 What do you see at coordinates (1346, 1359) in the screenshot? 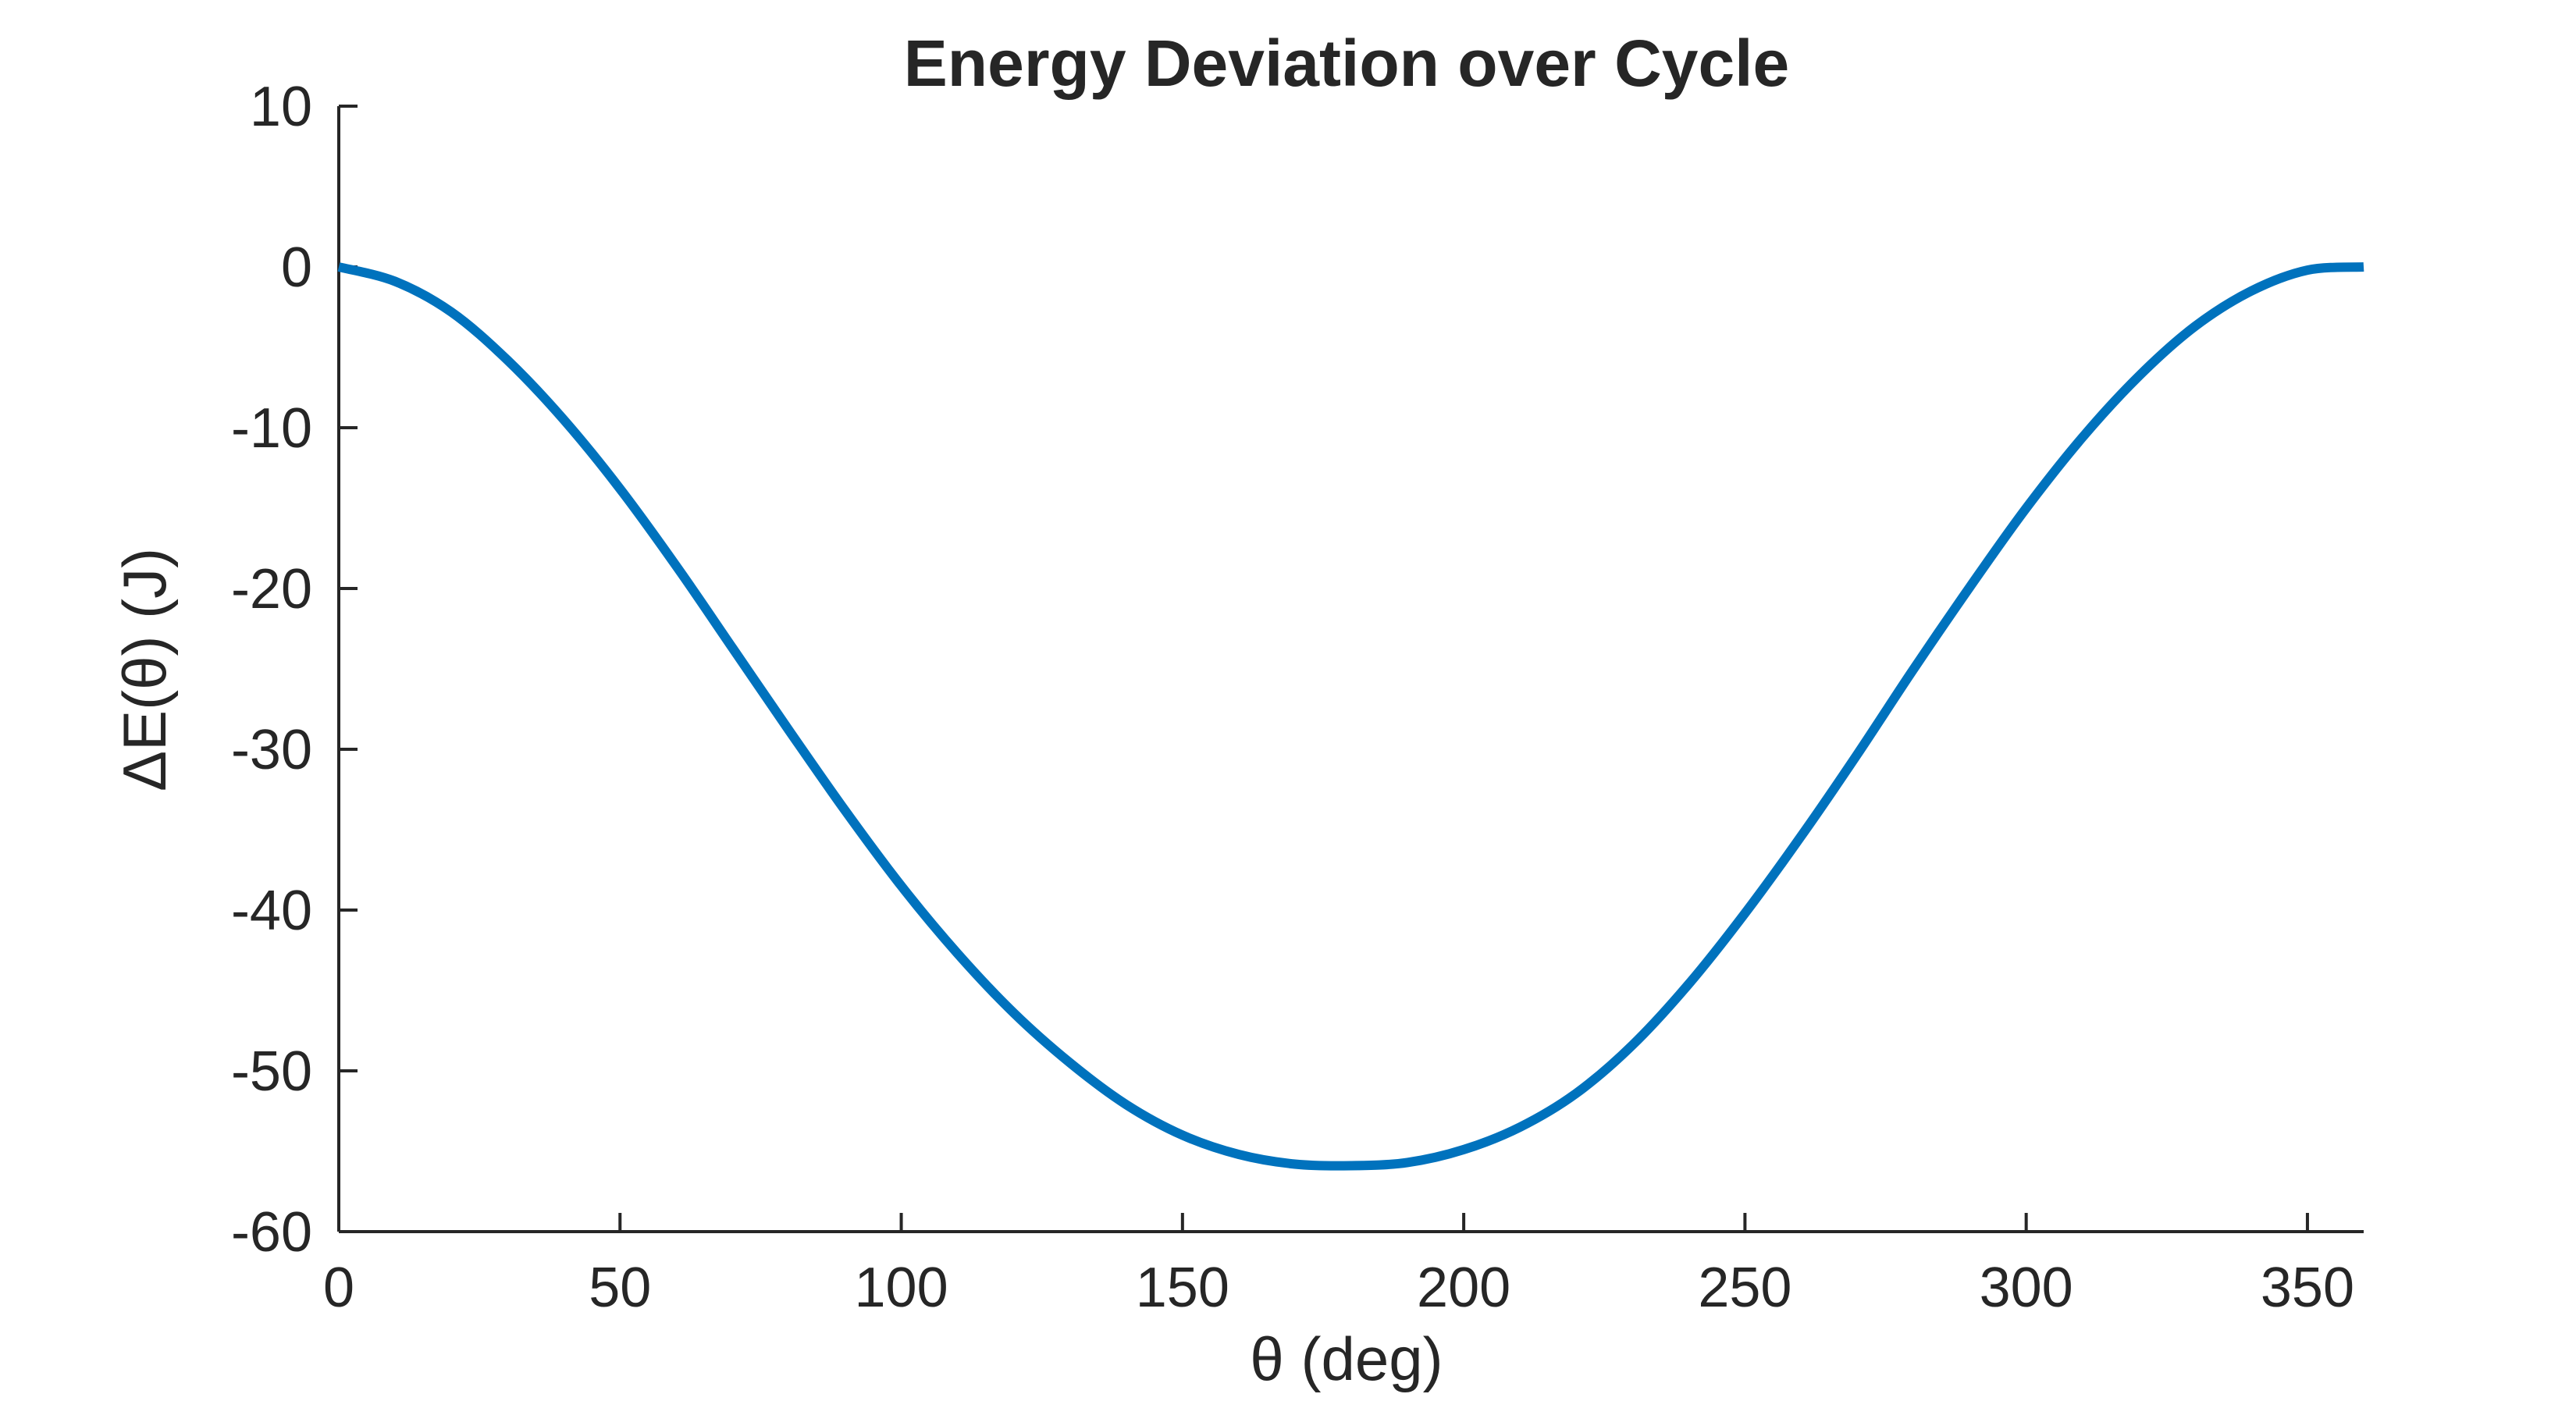
I see `x-axis-label: θ (deg)` at bounding box center [1346, 1359].